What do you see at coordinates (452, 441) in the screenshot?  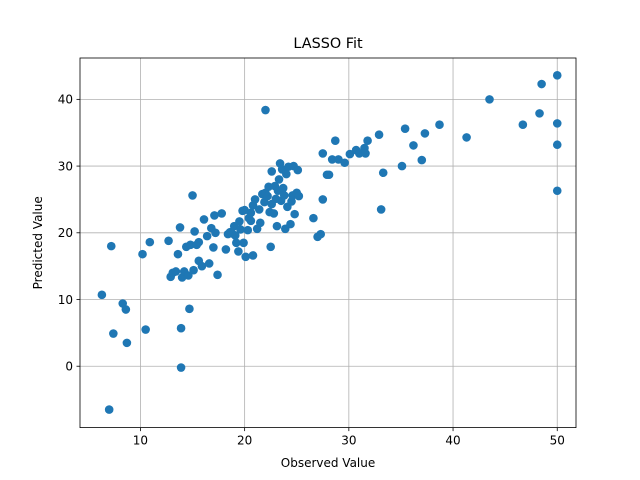 I see `x-tick-label: 40` at bounding box center [452, 441].